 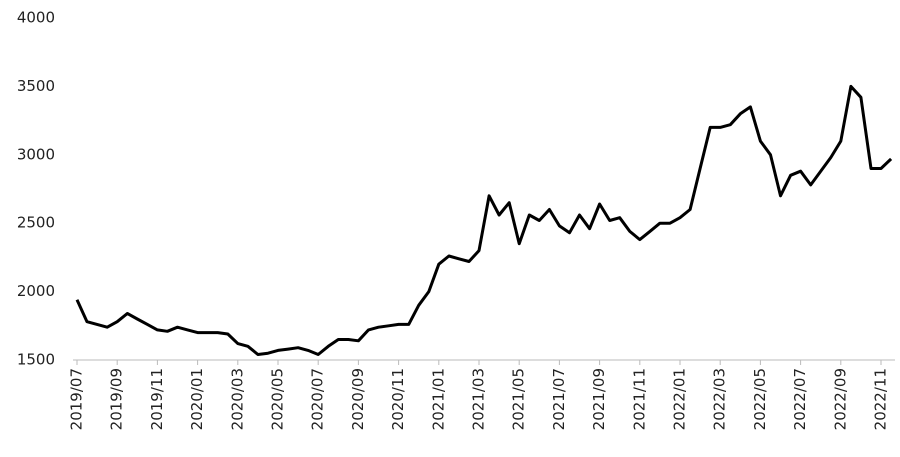 What do you see at coordinates (881, 399) in the screenshot?
I see `x-tick-label: 2022/11` at bounding box center [881, 399].